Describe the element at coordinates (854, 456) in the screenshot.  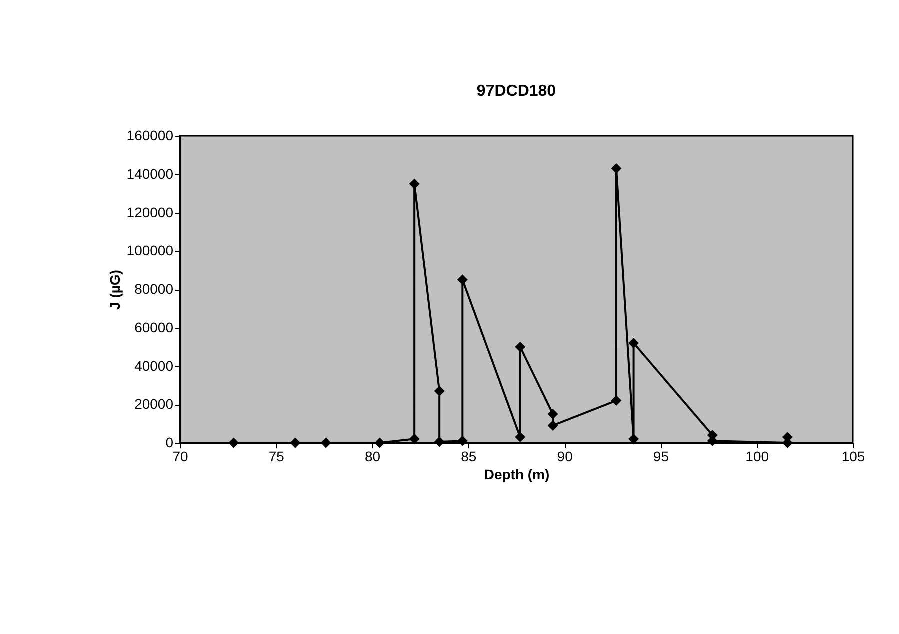
I see `x-tick-label: 105` at that location.